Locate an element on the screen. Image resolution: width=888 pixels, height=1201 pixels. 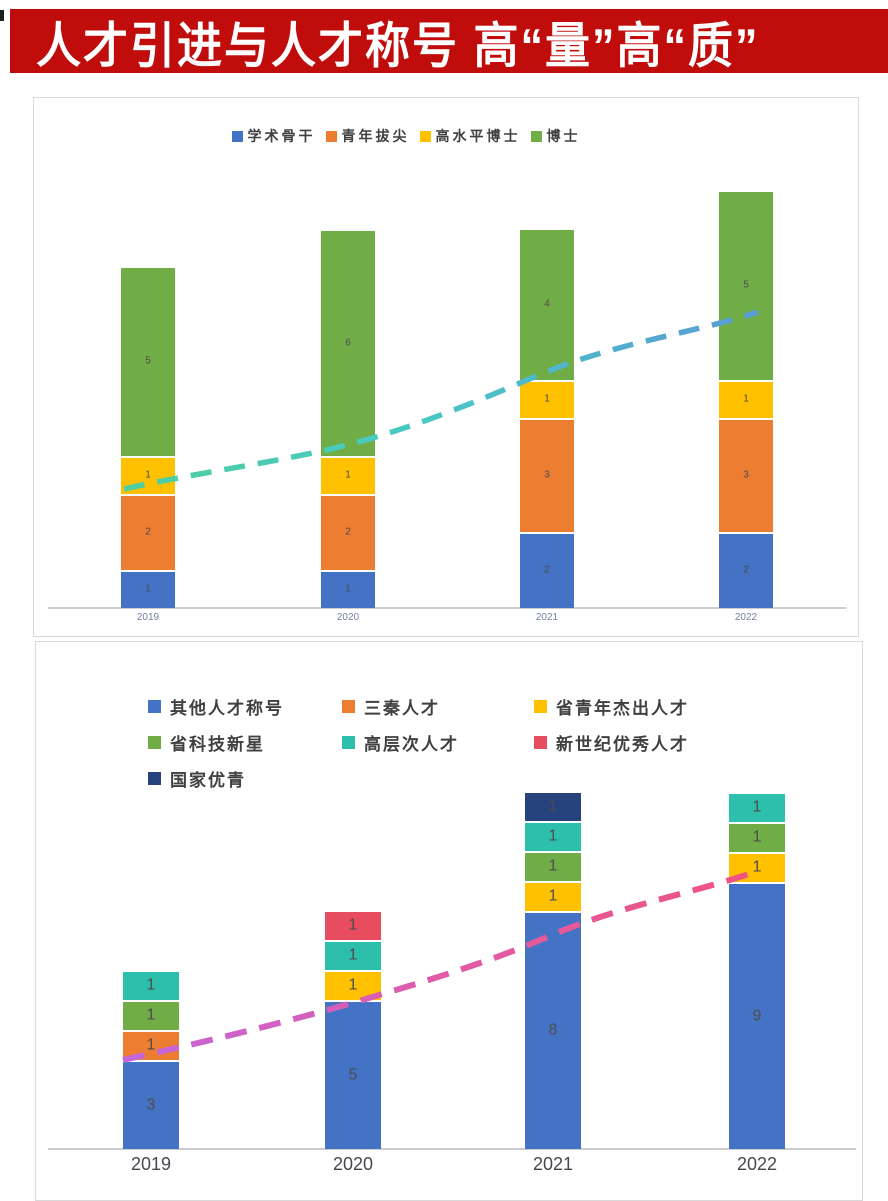
slide-edge-artifact is located at coordinates (2, 15).